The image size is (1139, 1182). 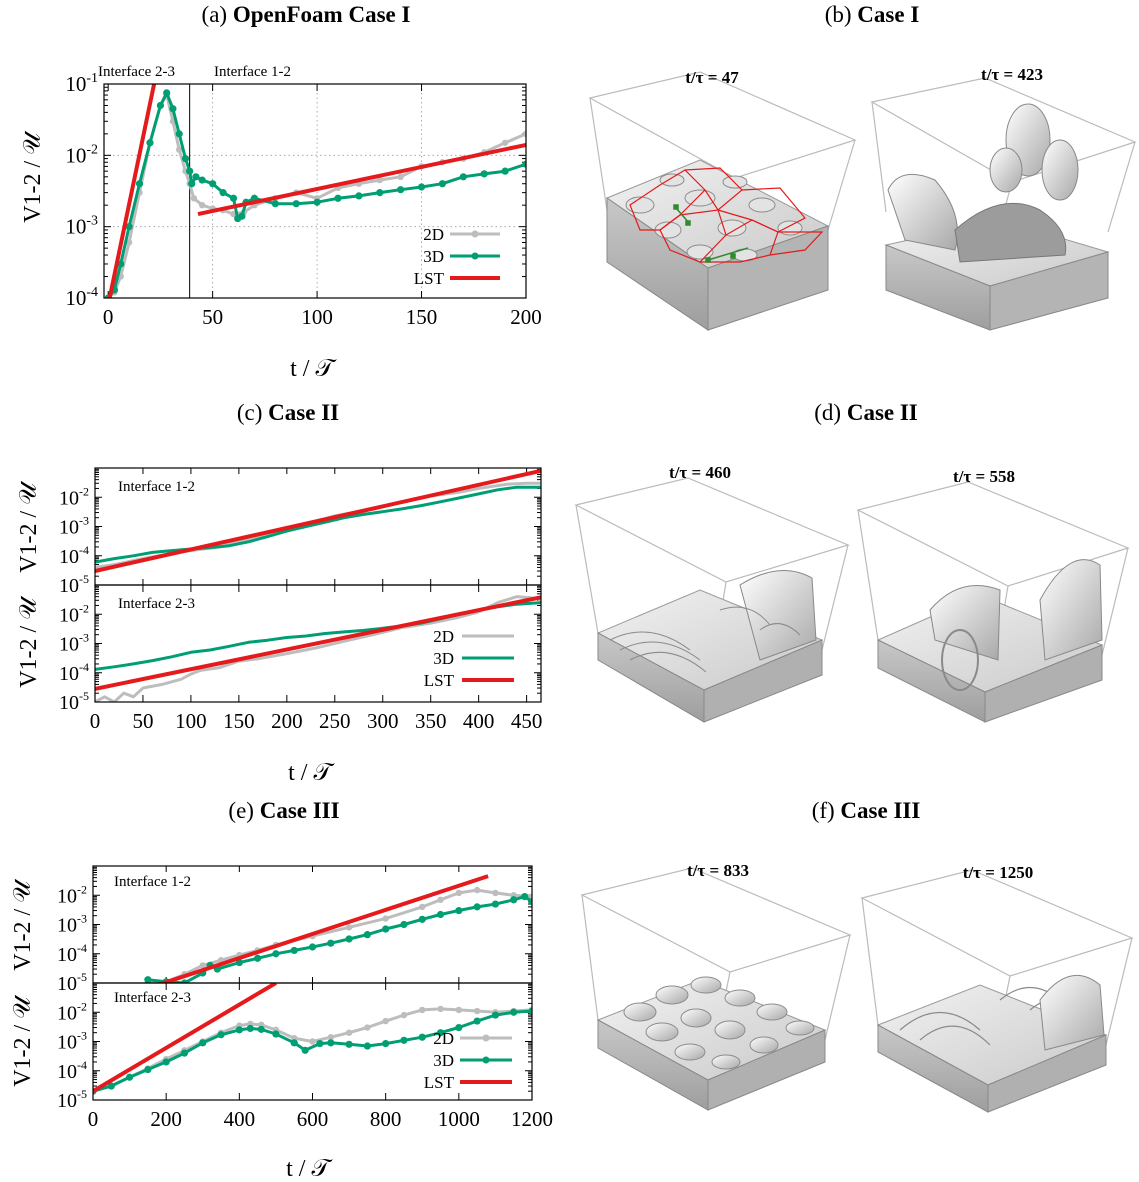 I want to click on x-tick-label: 1200, so click(x=532, y=1119).